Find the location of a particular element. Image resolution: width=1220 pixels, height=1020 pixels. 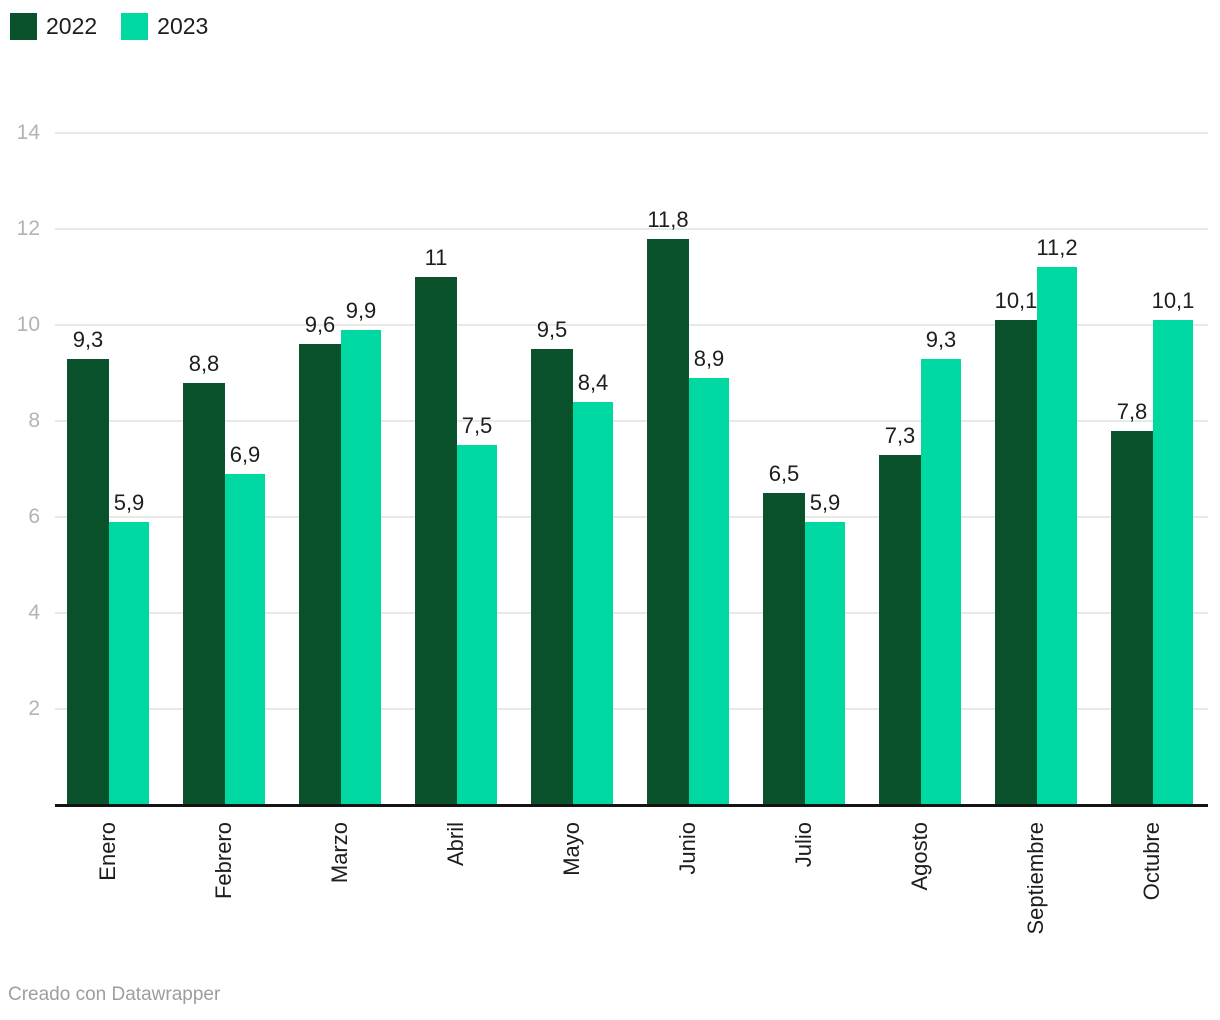

x-axis-line is located at coordinates (631, 805).